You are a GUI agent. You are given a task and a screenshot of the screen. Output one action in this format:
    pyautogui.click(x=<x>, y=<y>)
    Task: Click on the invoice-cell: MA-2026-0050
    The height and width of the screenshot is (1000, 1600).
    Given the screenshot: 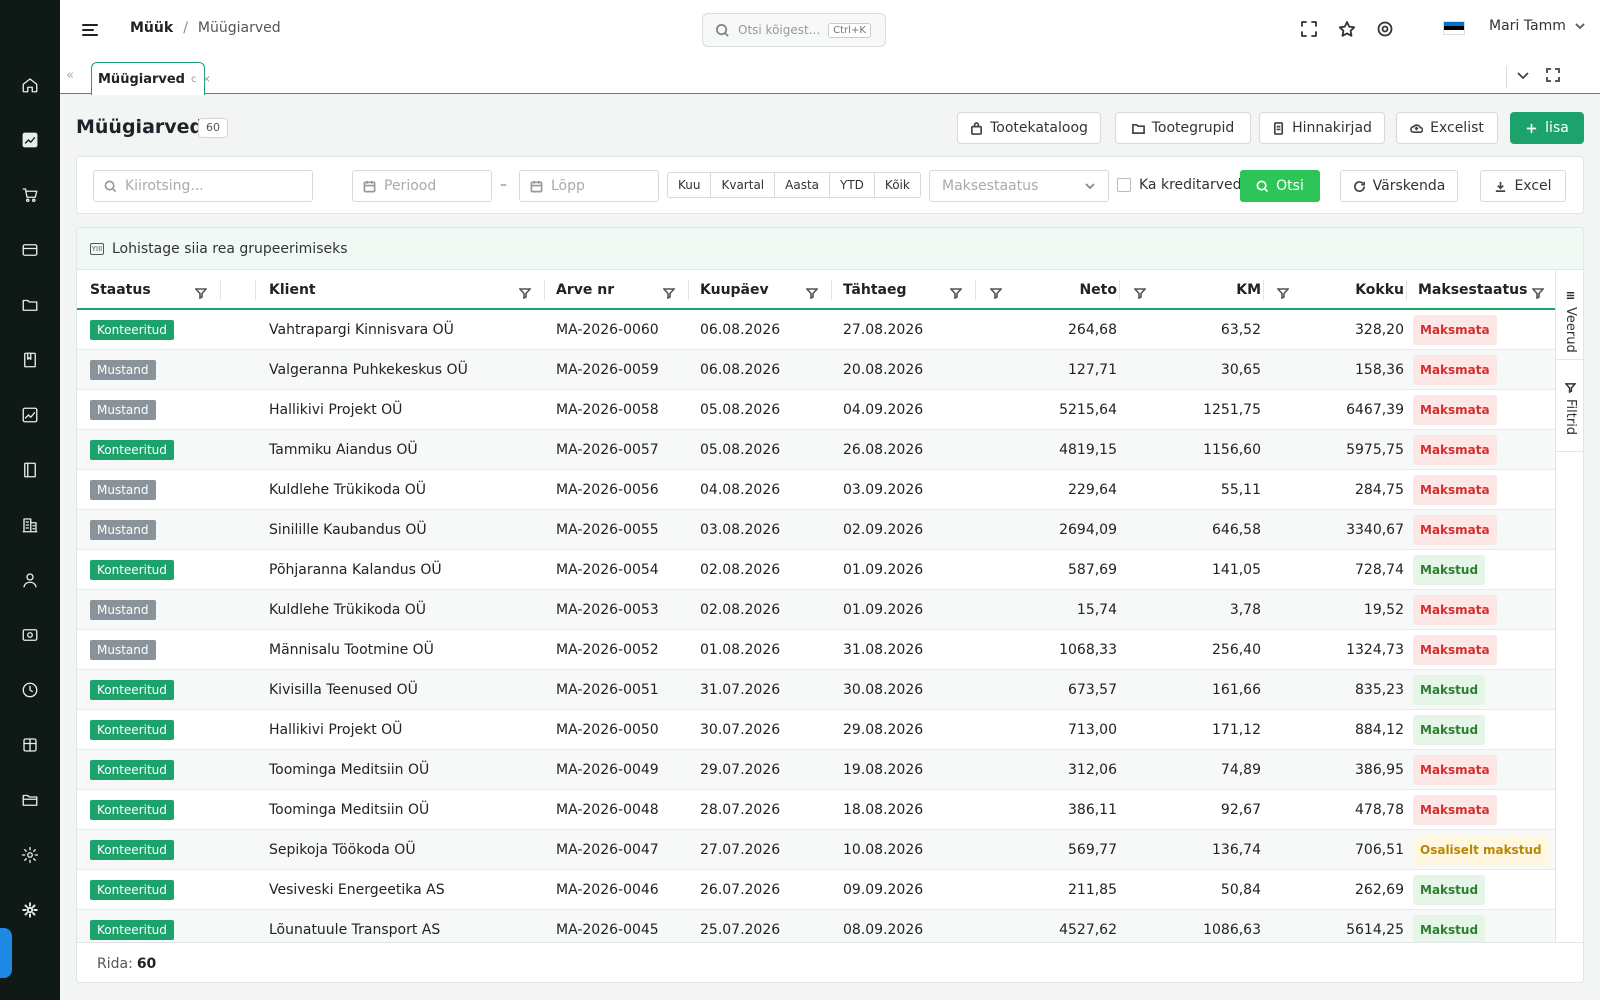 What is the action you would take?
    pyautogui.click(x=607, y=730)
    